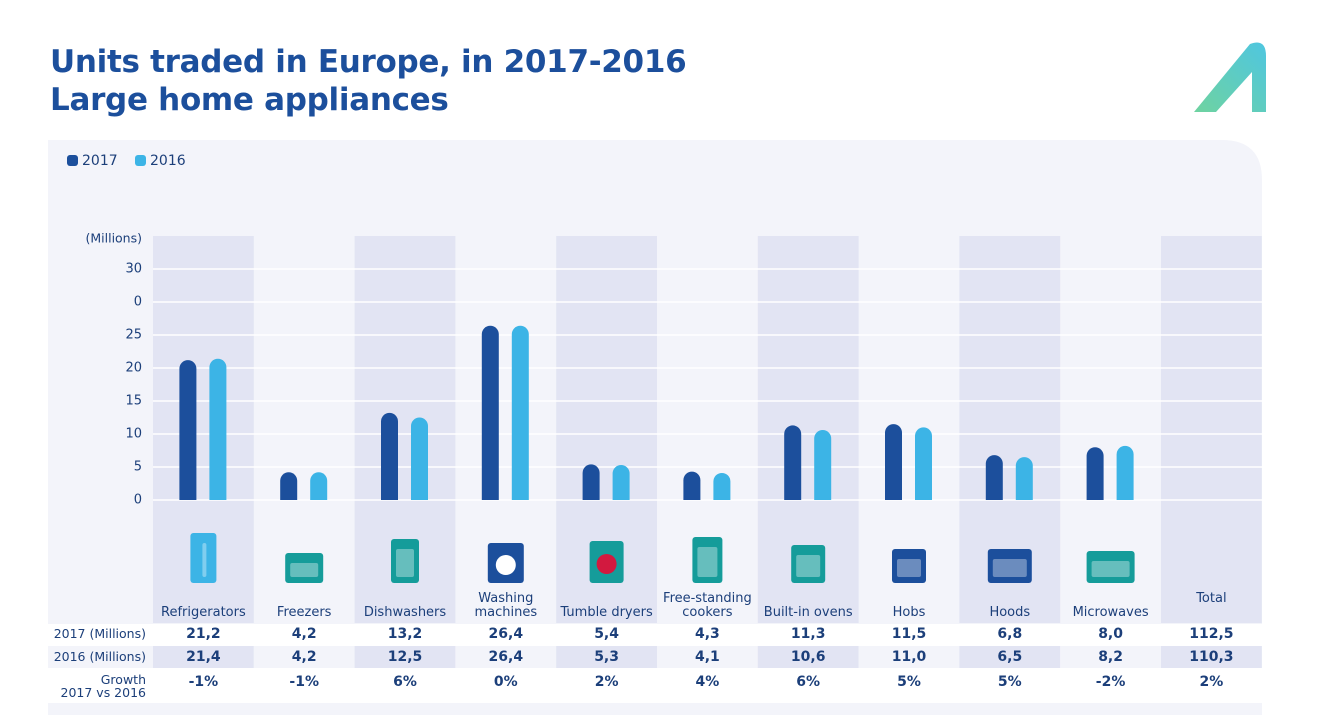  I want to click on table-cell: 8,0, so click(1110, 634).